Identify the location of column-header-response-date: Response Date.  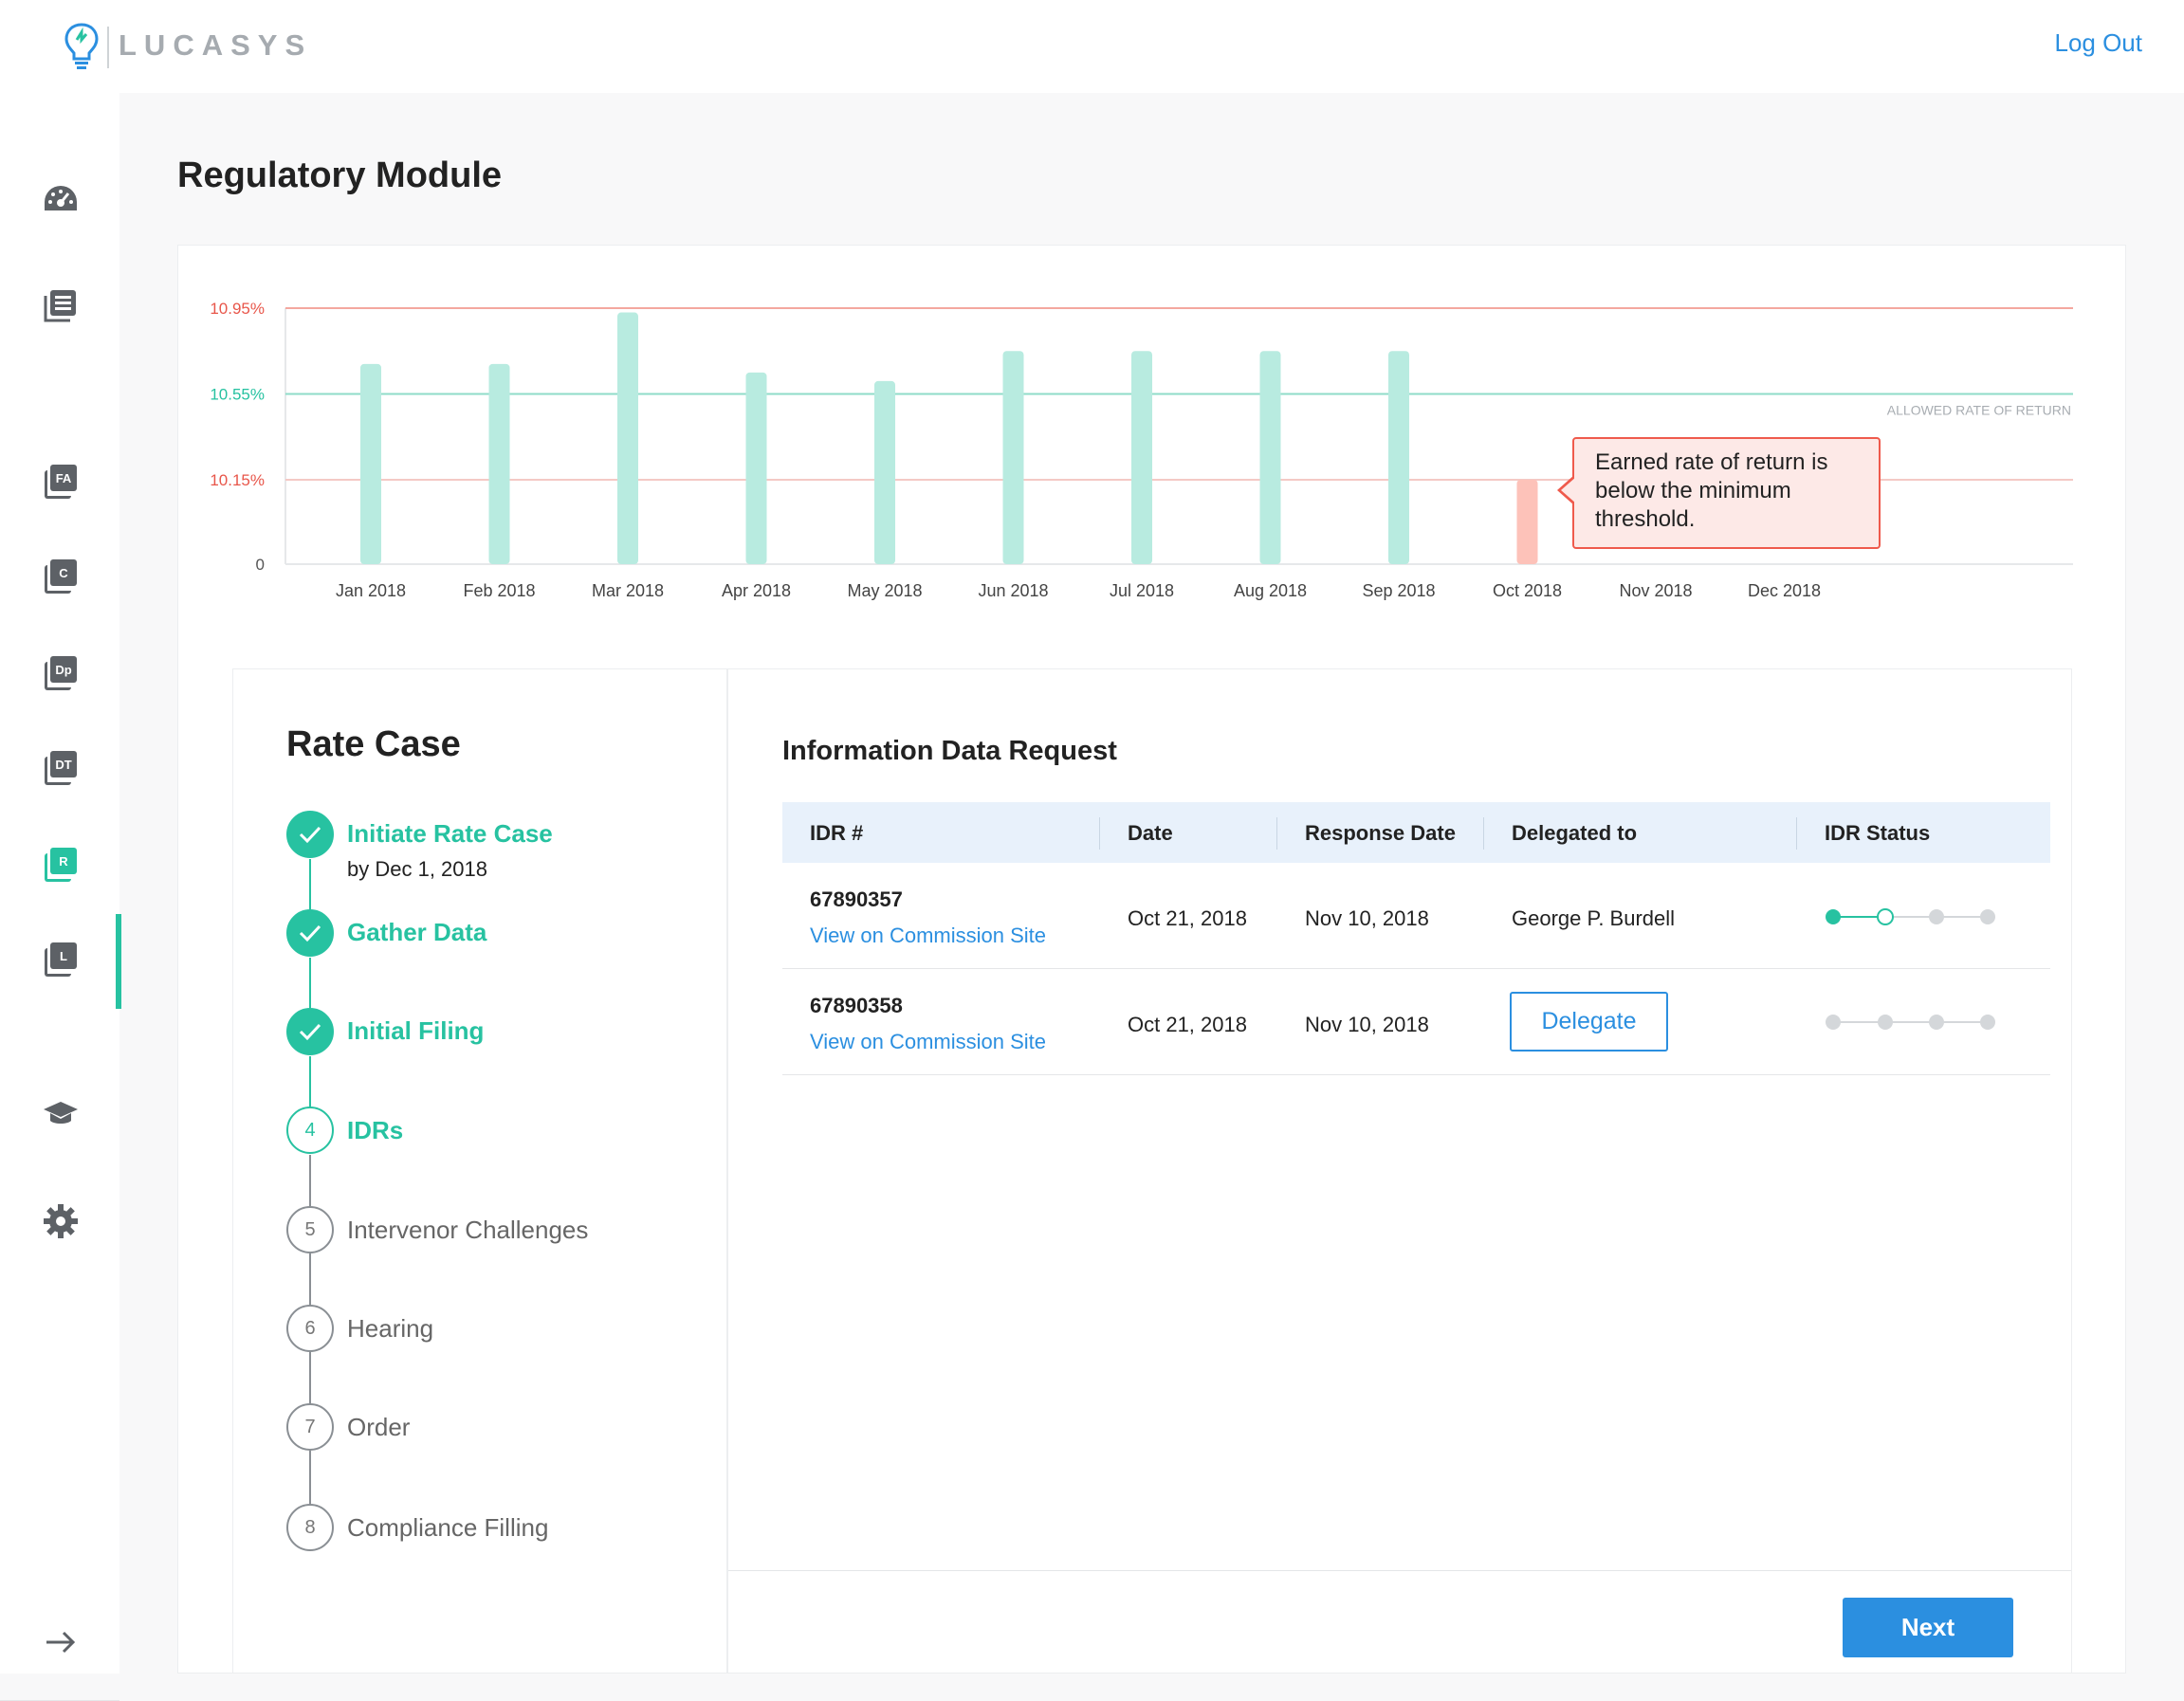
(1380, 833).